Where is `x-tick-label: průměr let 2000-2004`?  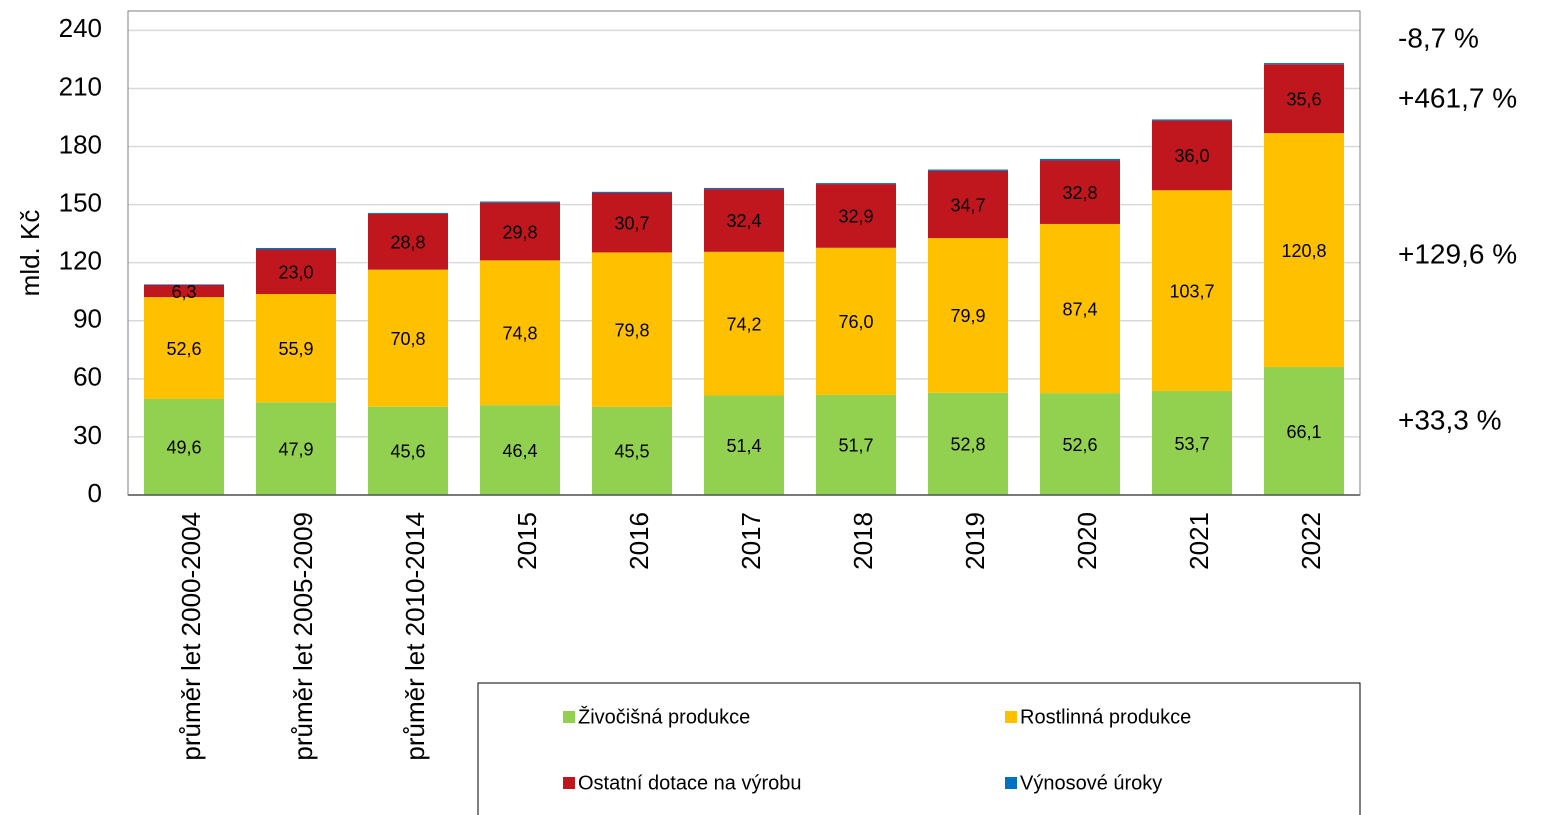 x-tick-label: průměr let 2000-2004 is located at coordinates (191, 636).